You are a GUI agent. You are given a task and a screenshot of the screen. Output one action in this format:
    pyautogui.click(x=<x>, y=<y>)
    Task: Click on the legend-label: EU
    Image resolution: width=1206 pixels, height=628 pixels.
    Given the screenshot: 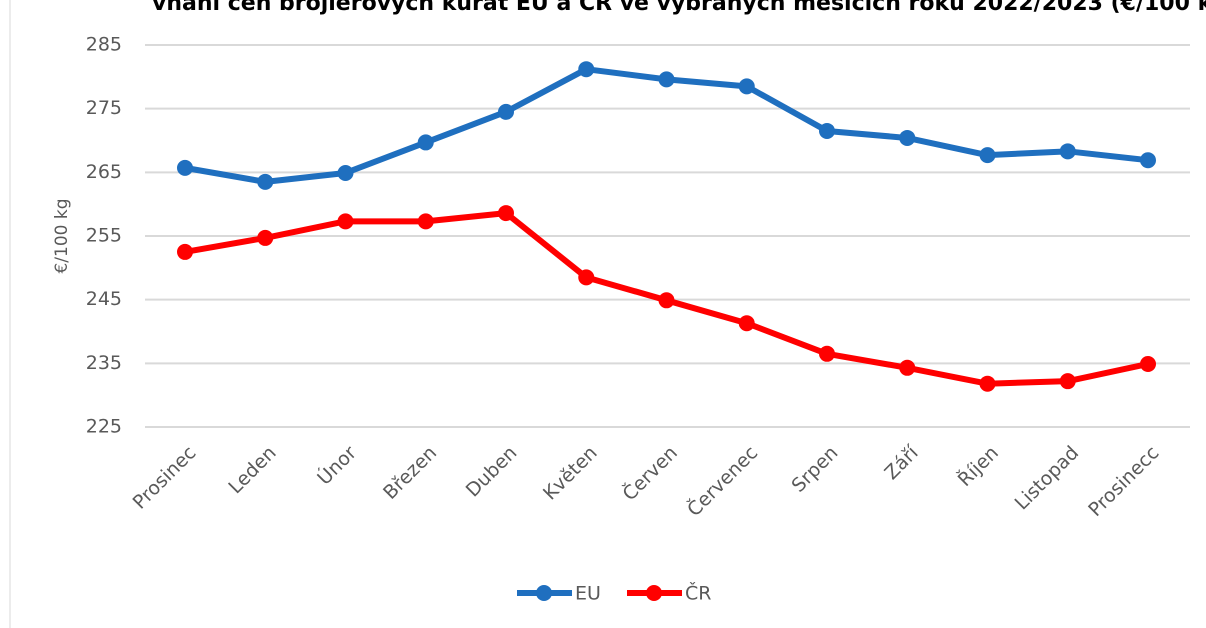 What is the action you would take?
    pyautogui.click(x=588, y=594)
    